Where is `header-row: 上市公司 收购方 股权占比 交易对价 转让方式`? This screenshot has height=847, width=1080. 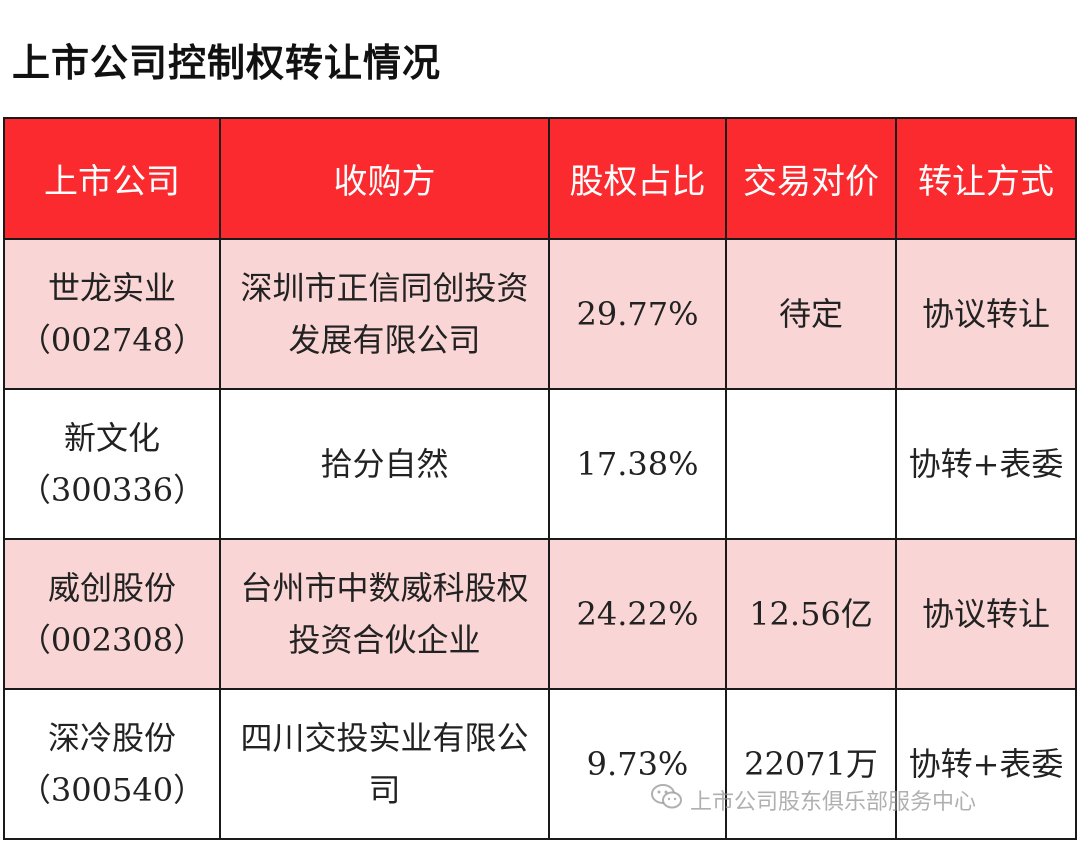
header-row: 上市公司 收购方 股权占比 交易对价 转让方式 is located at coordinates (540, 178).